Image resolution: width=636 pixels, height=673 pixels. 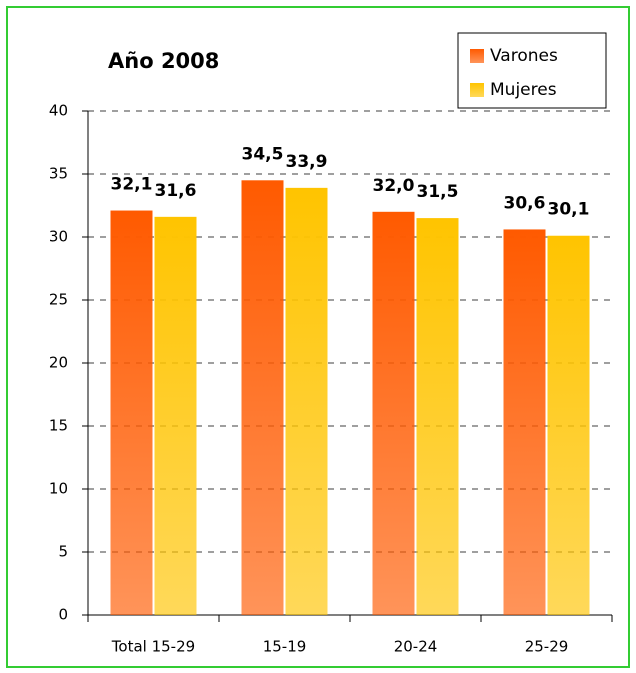 What do you see at coordinates (176, 191) in the screenshot?
I see `value-label: 31,6` at bounding box center [176, 191].